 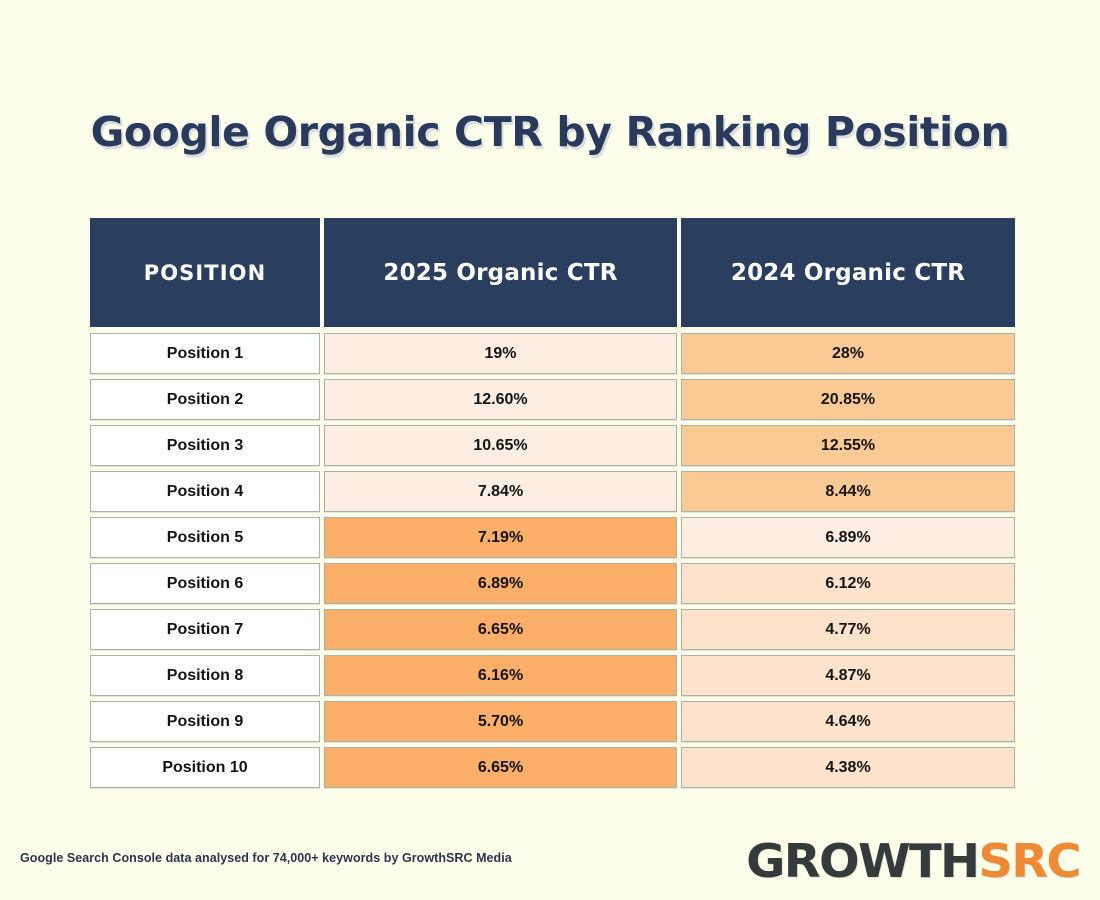 What do you see at coordinates (205, 537) in the screenshot?
I see `cell-position: Position 5` at bounding box center [205, 537].